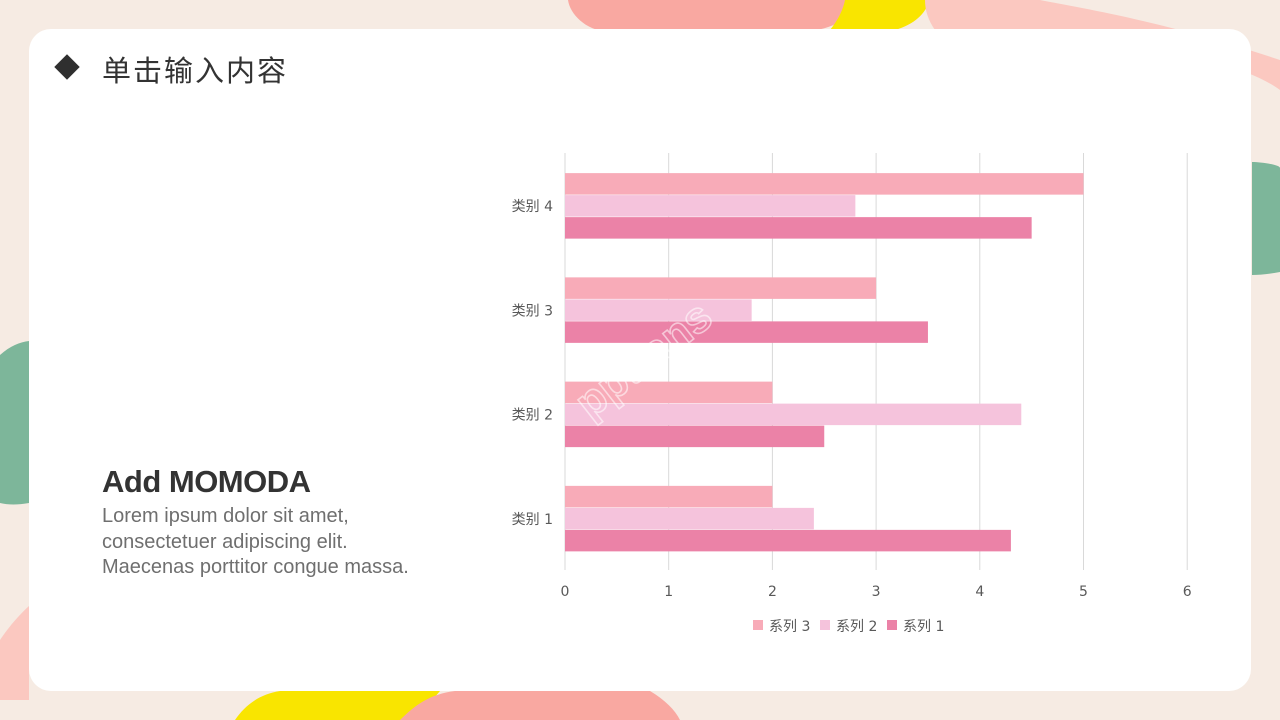 This screenshot has width=1280, height=720. Describe the element at coordinates (532, 363) in the screenshot. I see `chart-category-labels: 类别 1 类别 2 类别 3 类别 4` at that location.